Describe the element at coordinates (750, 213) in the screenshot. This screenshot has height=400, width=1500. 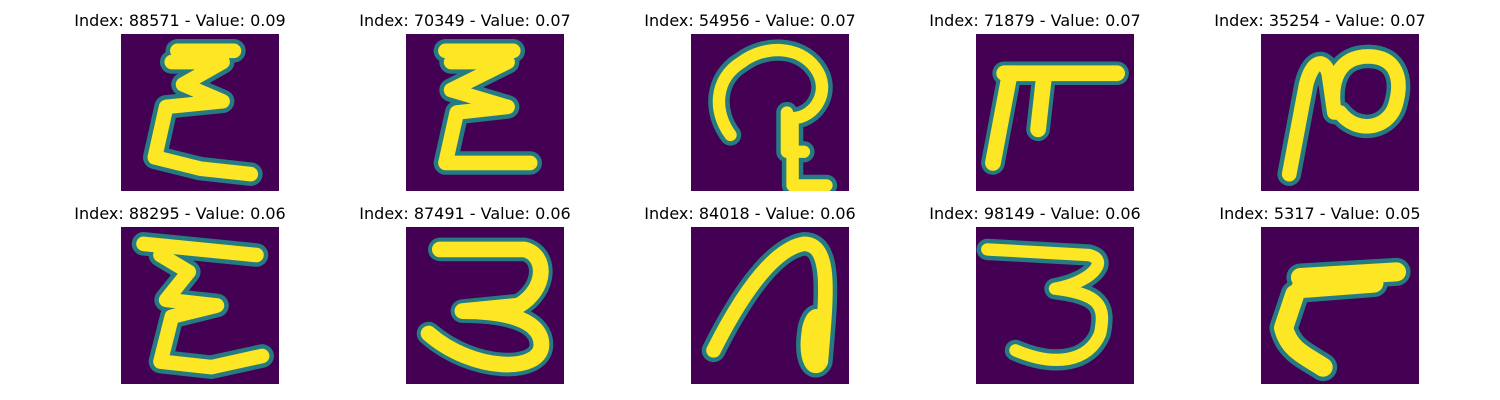
I see `panel-title: Index: 84018 - Value: 0.06` at that location.